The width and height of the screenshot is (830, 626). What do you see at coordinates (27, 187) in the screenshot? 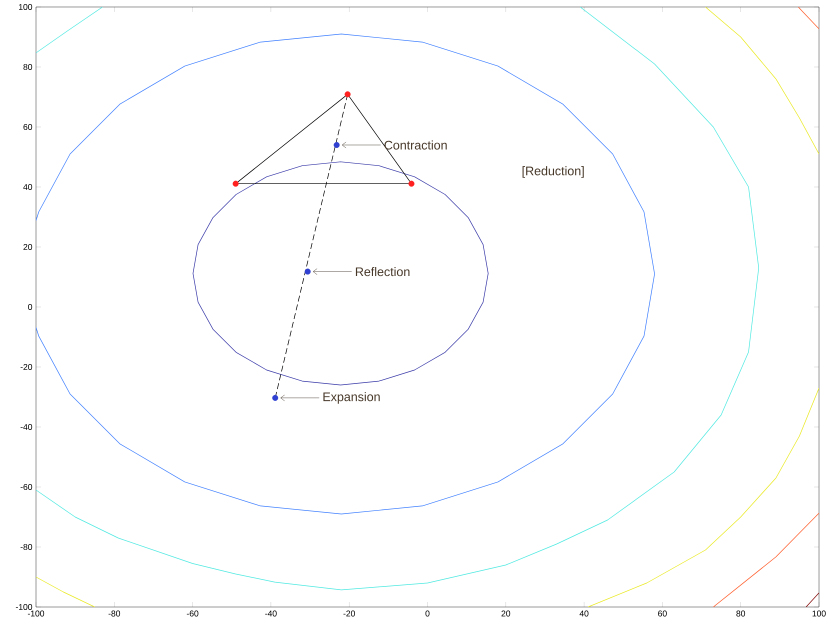
I see `y-tick-label: 40` at bounding box center [27, 187].